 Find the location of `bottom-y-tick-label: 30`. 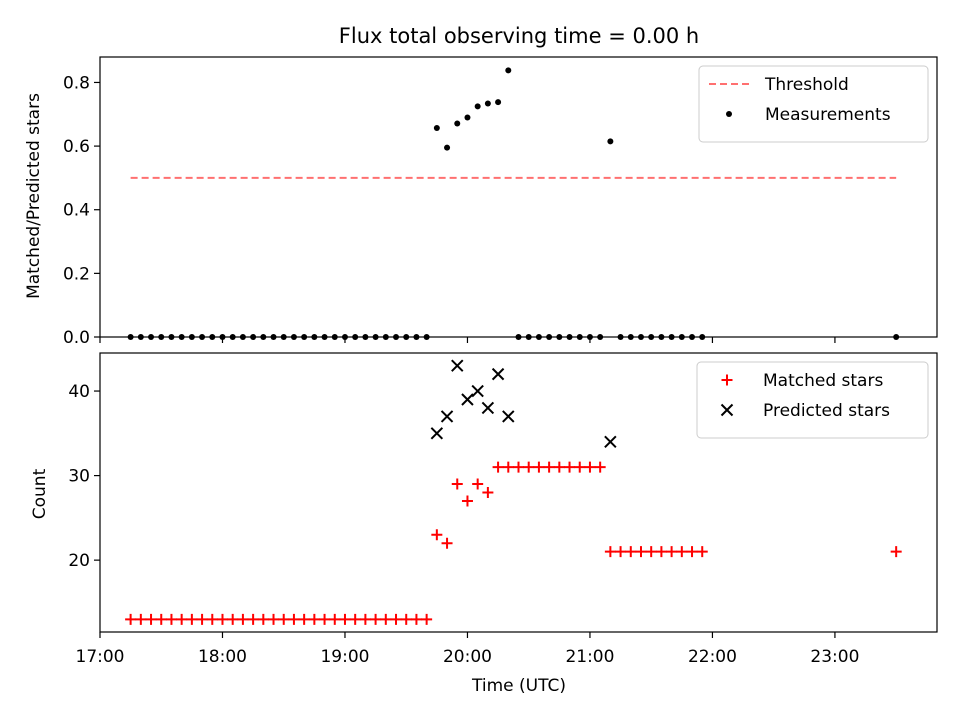

bottom-y-tick-label: 30 is located at coordinates (79, 477).